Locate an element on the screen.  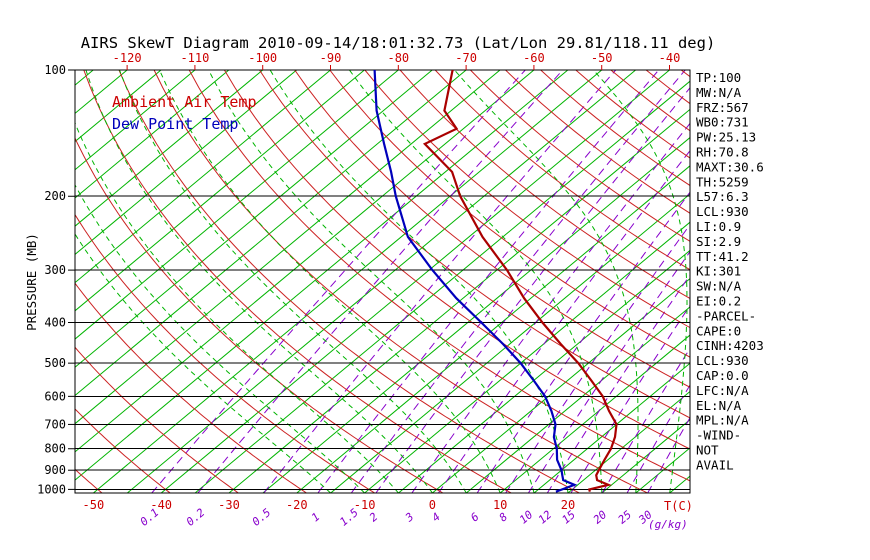
stat-line: CAP:0.0 is located at coordinates (722, 375).